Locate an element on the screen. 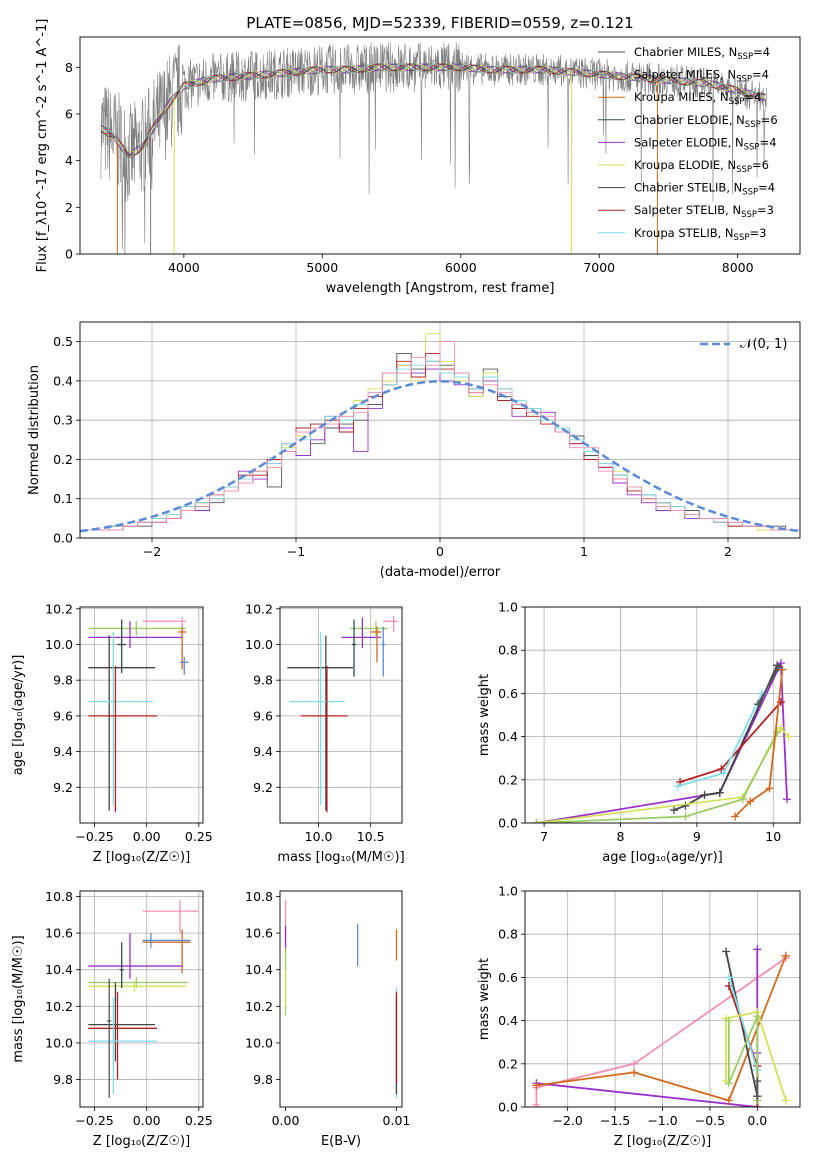 The width and height of the screenshot is (819, 1170). x-axis-label: E(B-V) is located at coordinates (341, 1141).